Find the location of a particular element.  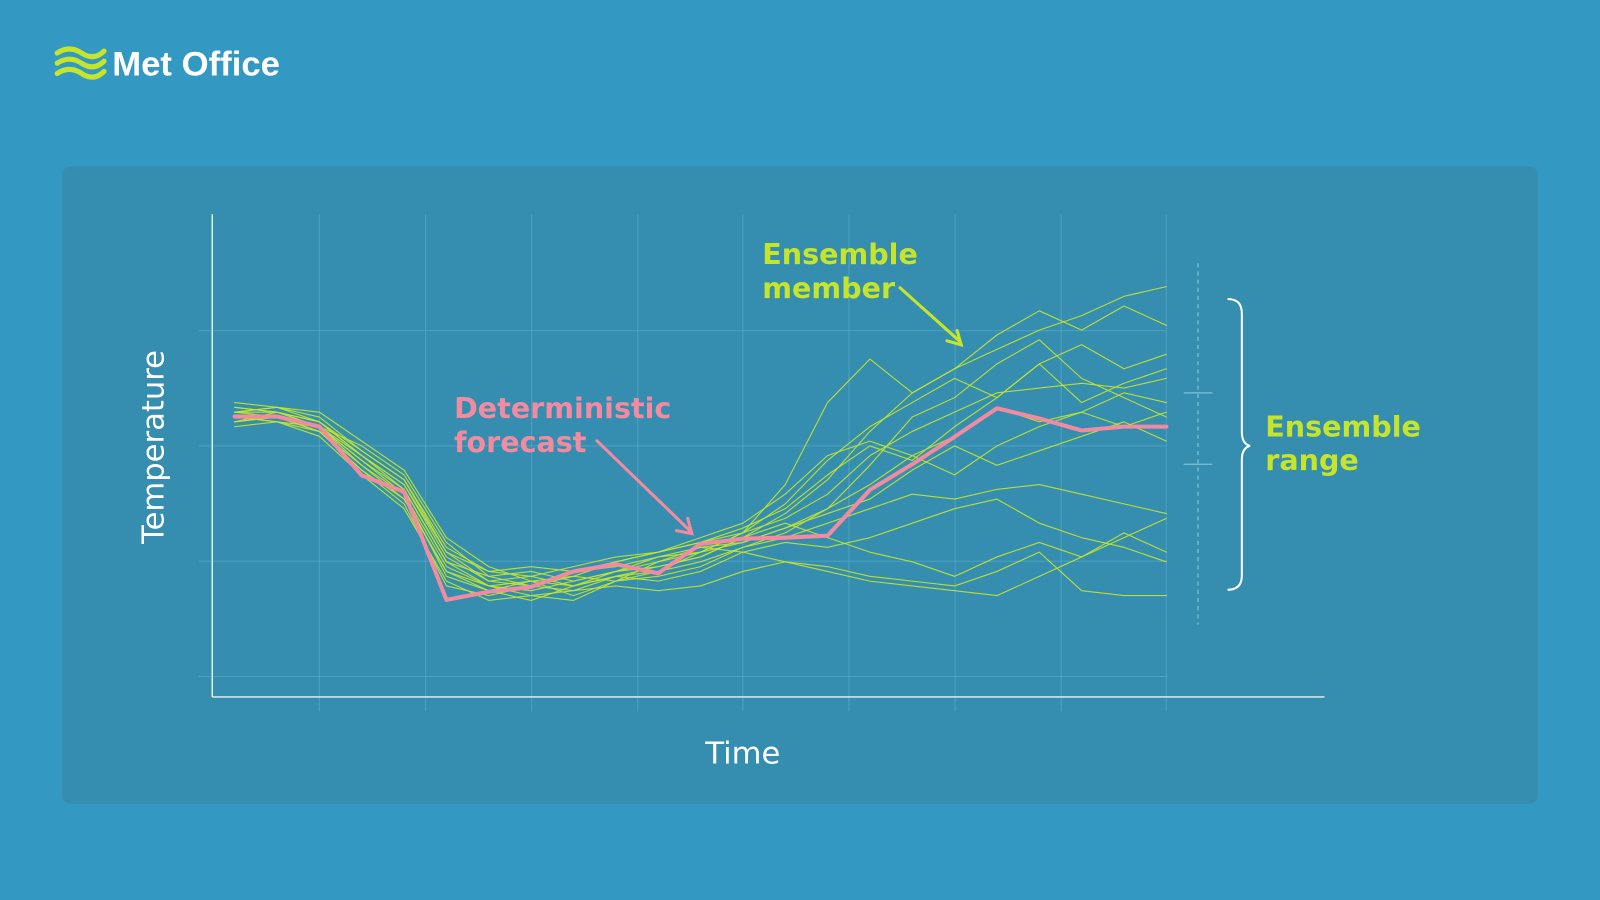

x-axis-label: Time is located at coordinates (742, 754).